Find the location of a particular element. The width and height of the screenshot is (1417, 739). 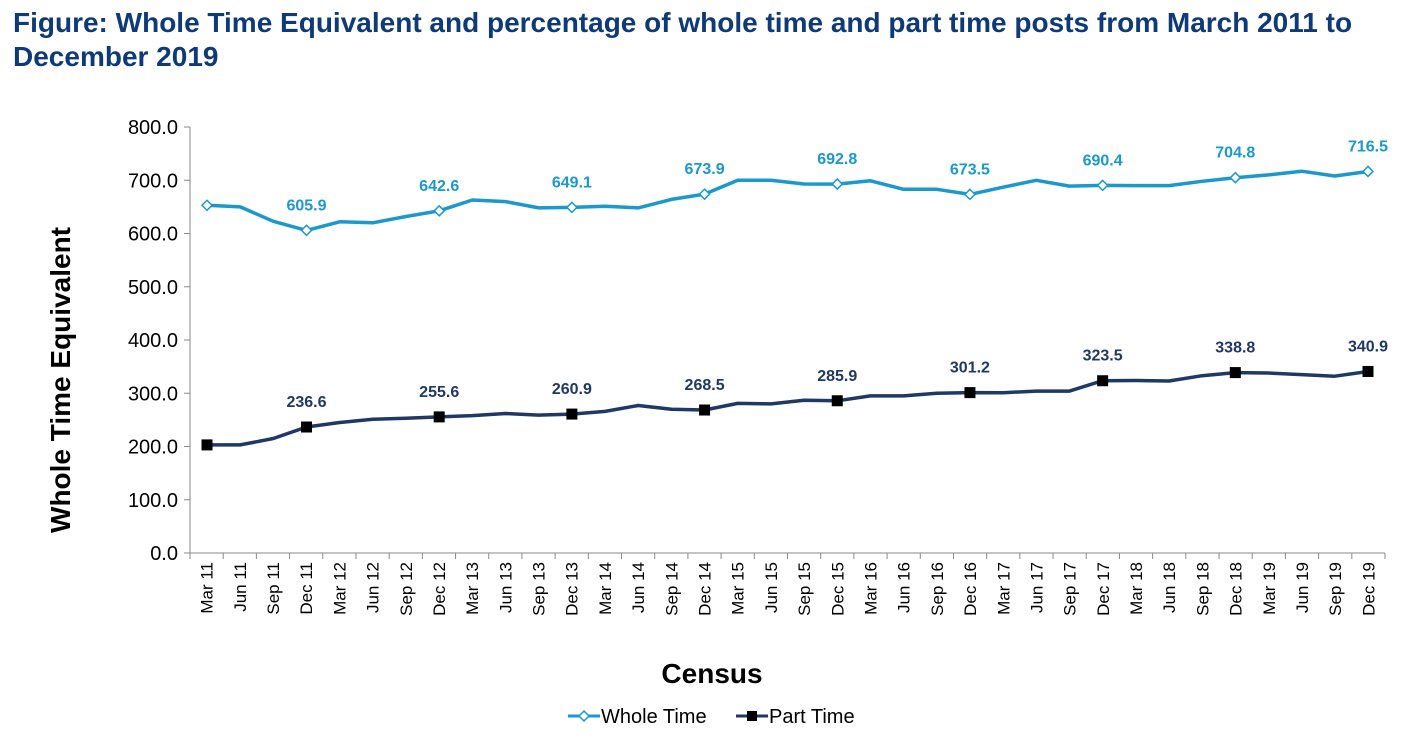

series-line-whole-time is located at coordinates (787, 201).